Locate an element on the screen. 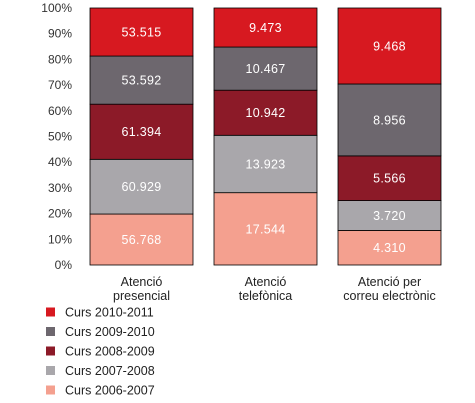 The image size is (475, 403). y-tick-label: 0% is located at coordinates (64, 265).